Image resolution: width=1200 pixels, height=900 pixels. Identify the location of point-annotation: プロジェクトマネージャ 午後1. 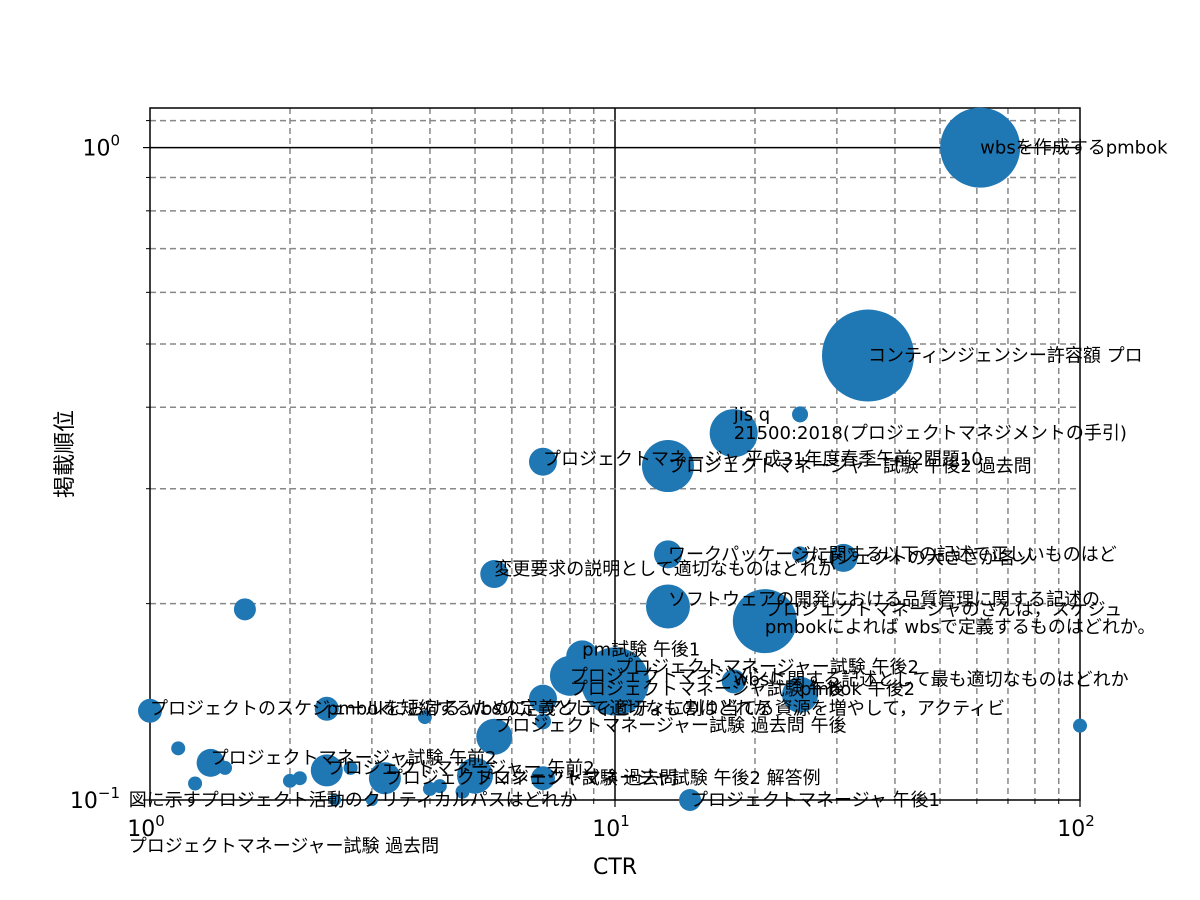
(815, 800).